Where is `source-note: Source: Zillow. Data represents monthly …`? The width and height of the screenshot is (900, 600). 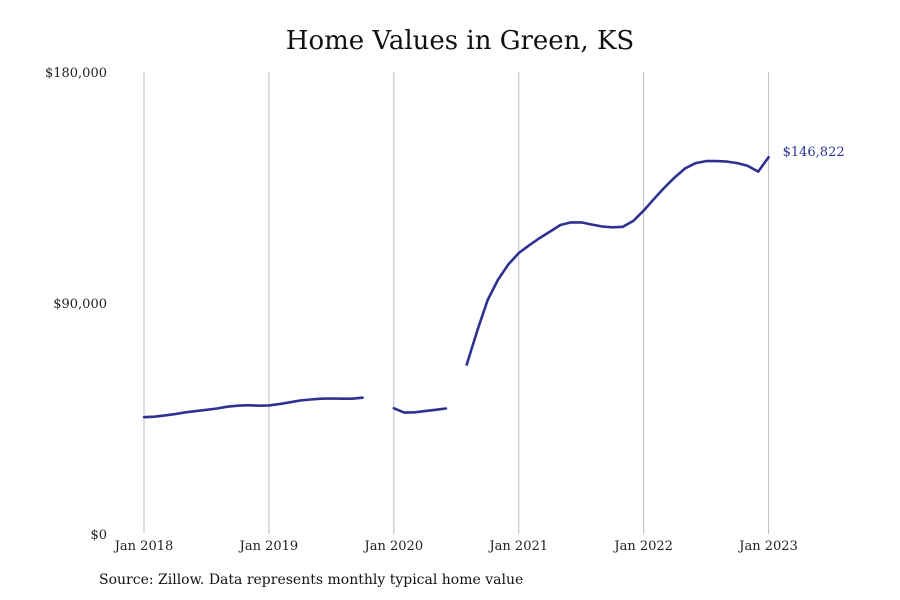 source-note: Source: Zillow. Data represents monthly … is located at coordinates (311, 580).